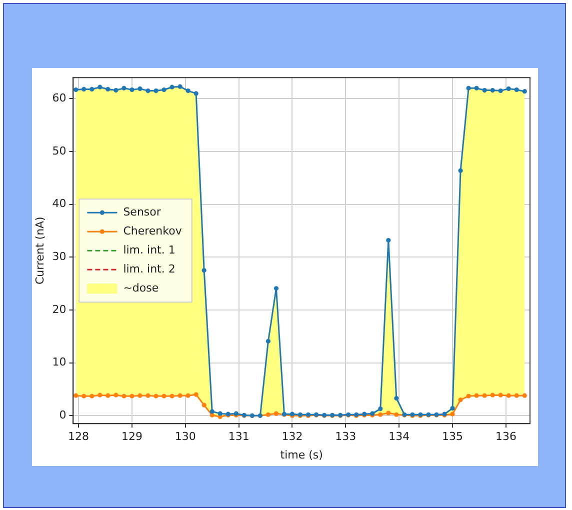  What do you see at coordinates (59, 98) in the screenshot?
I see `y-tick-label: 60` at bounding box center [59, 98].